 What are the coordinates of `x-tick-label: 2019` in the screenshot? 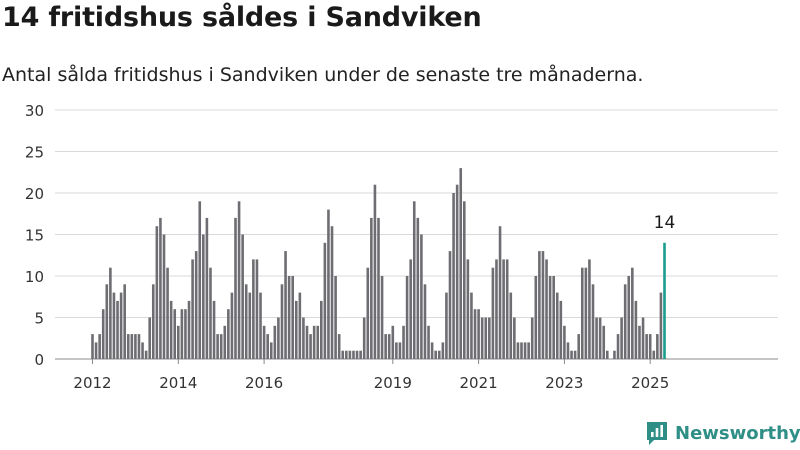 It's located at (393, 383).